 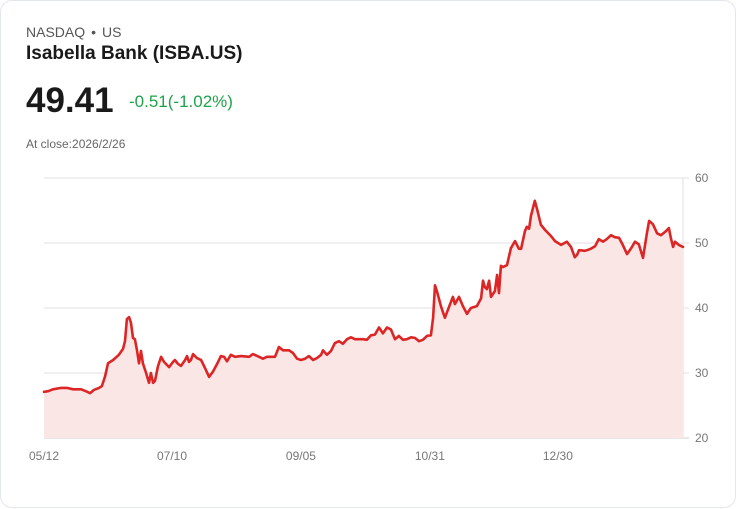 I want to click on y-tick-label: 30, so click(x=702, y=373).